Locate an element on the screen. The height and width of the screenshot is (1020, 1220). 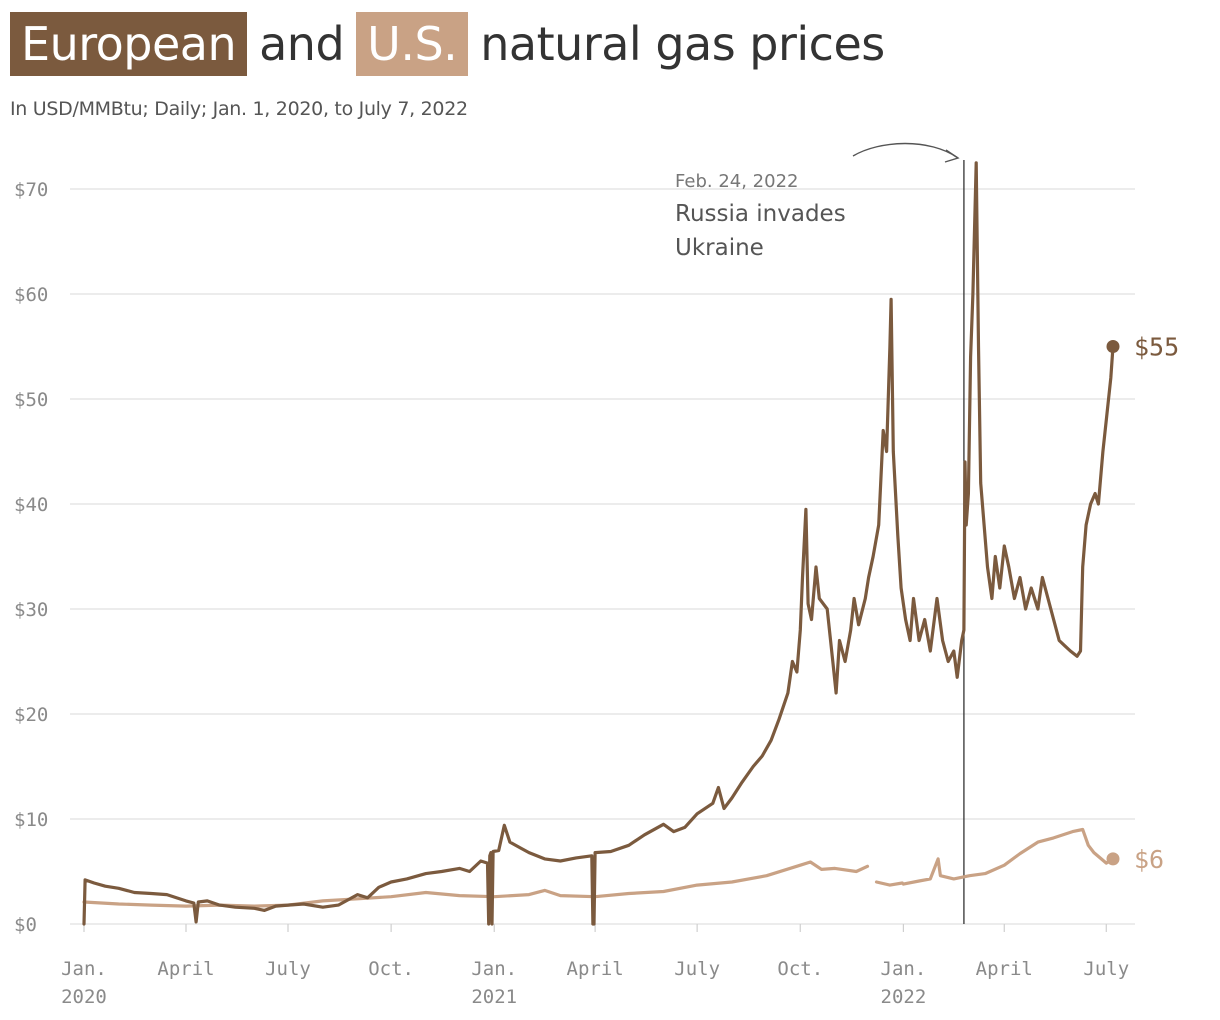
y-tick-label: $0 is located at coordinates (25, 925).